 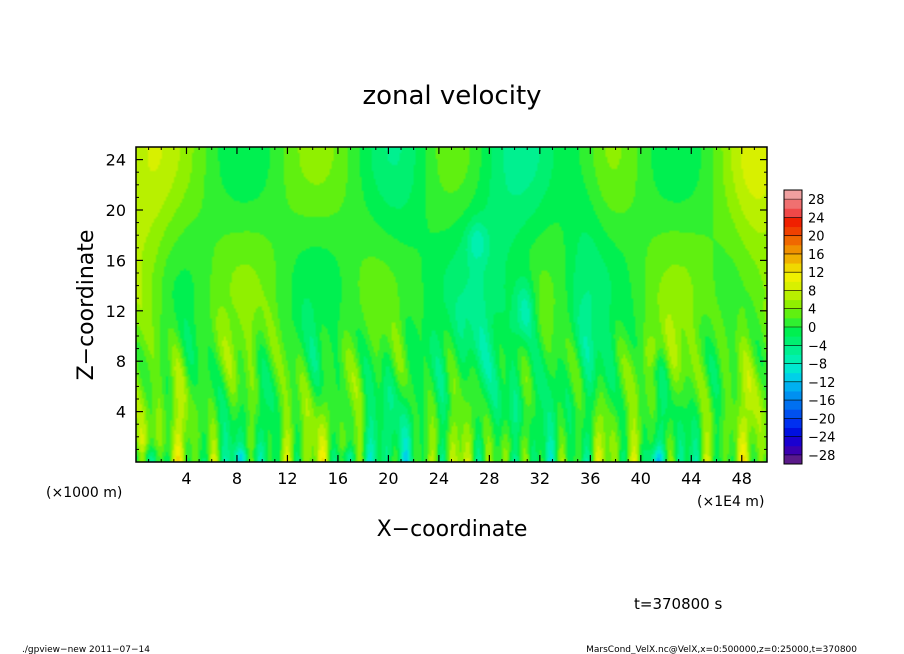 I want to click on colorbar-label: −28, so click(x=821, y=456).